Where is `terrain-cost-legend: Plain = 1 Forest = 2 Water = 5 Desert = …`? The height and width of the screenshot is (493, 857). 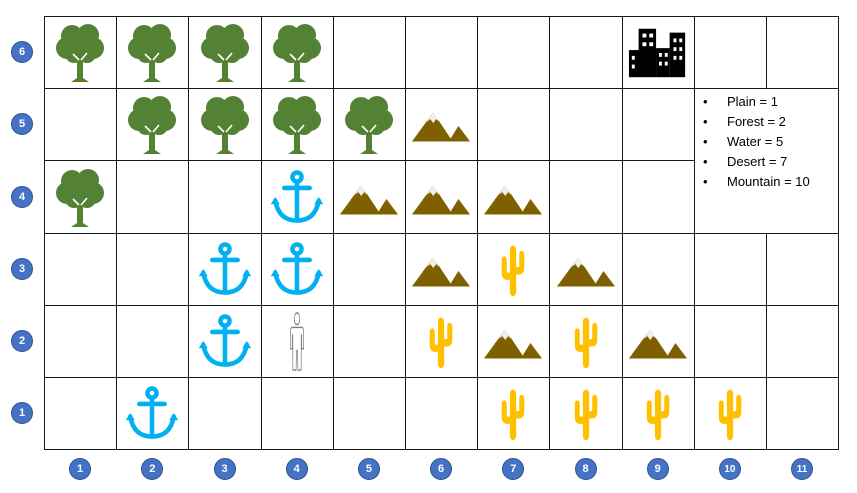
terrain-cost-legend: Plain = 1 Forest = 2 Water = 5 Desert = … is located at coordinates (755, 142).